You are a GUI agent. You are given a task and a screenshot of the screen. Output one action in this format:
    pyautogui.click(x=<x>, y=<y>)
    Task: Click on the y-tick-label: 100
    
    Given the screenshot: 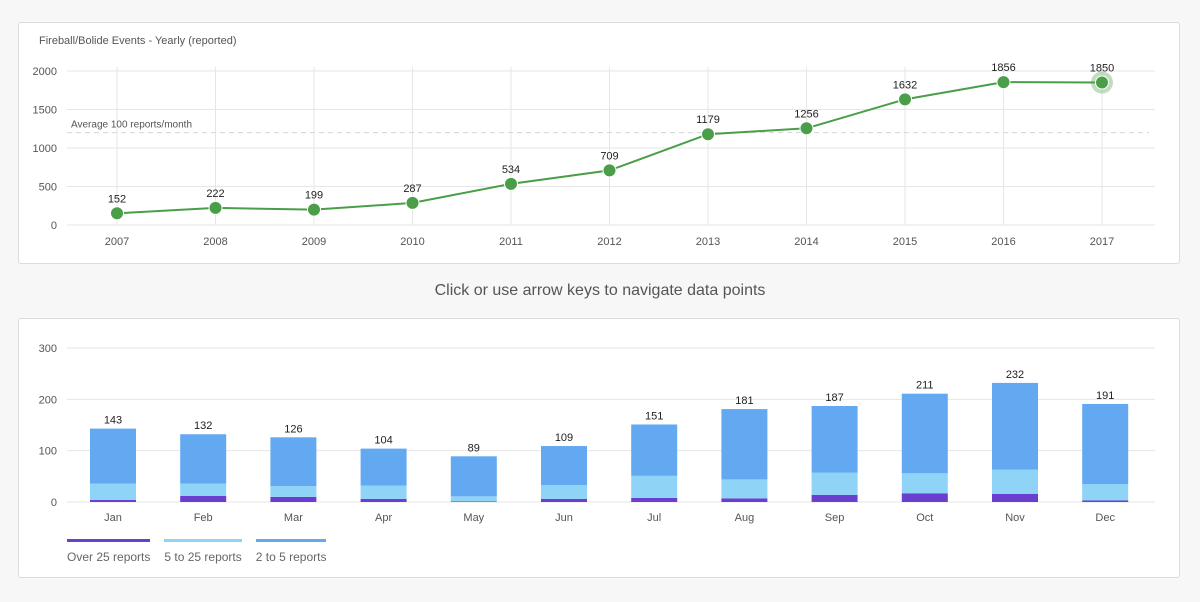 What is the action you would take?
    pyautogui.click(x=48, y=452)
    